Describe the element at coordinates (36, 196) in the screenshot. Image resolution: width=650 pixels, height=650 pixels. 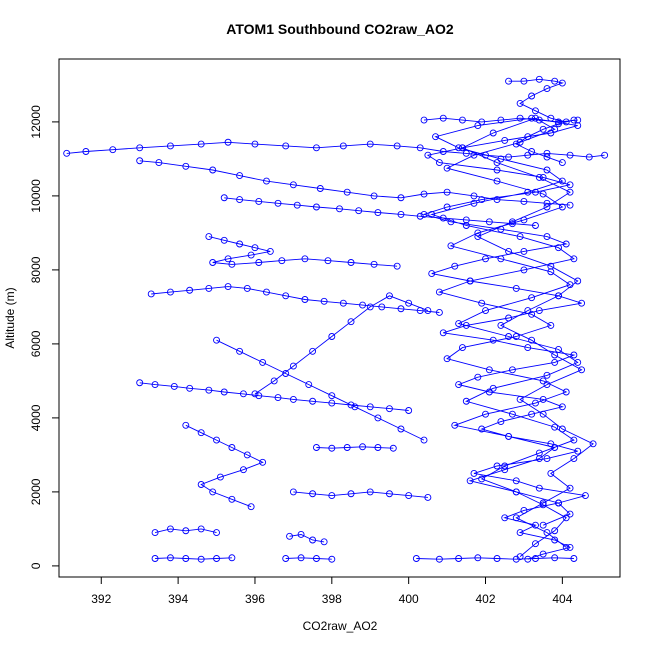
I see `y-tick-label: 10000` at that location.